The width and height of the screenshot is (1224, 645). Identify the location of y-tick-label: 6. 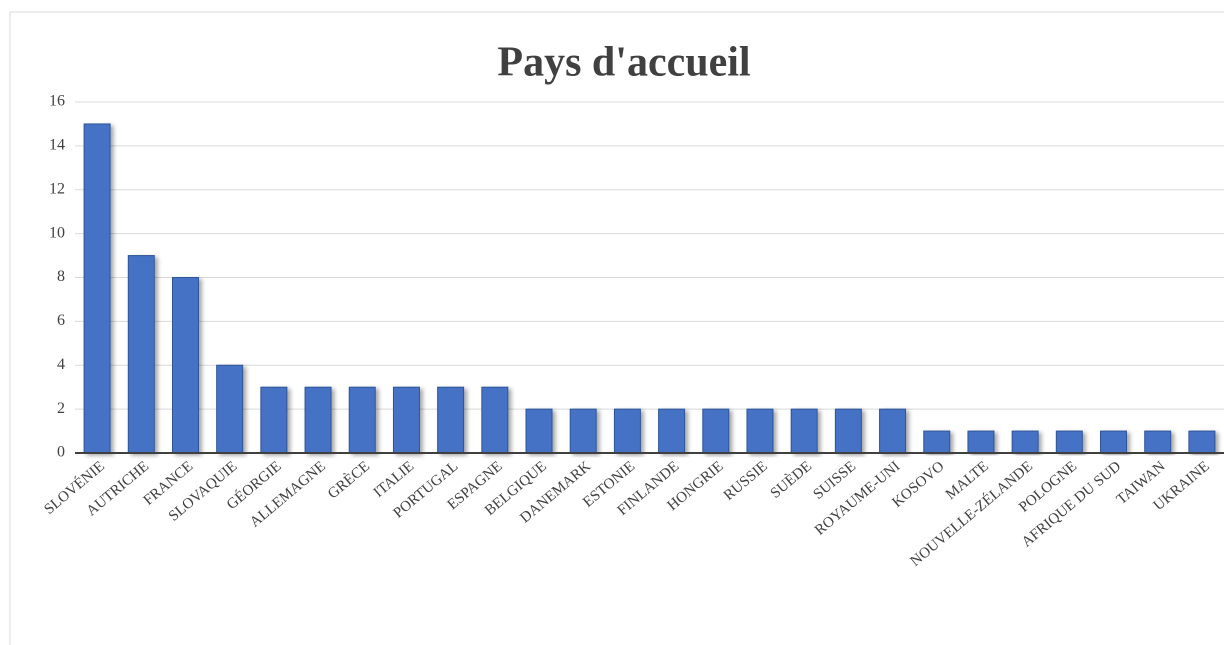
(61, 320).